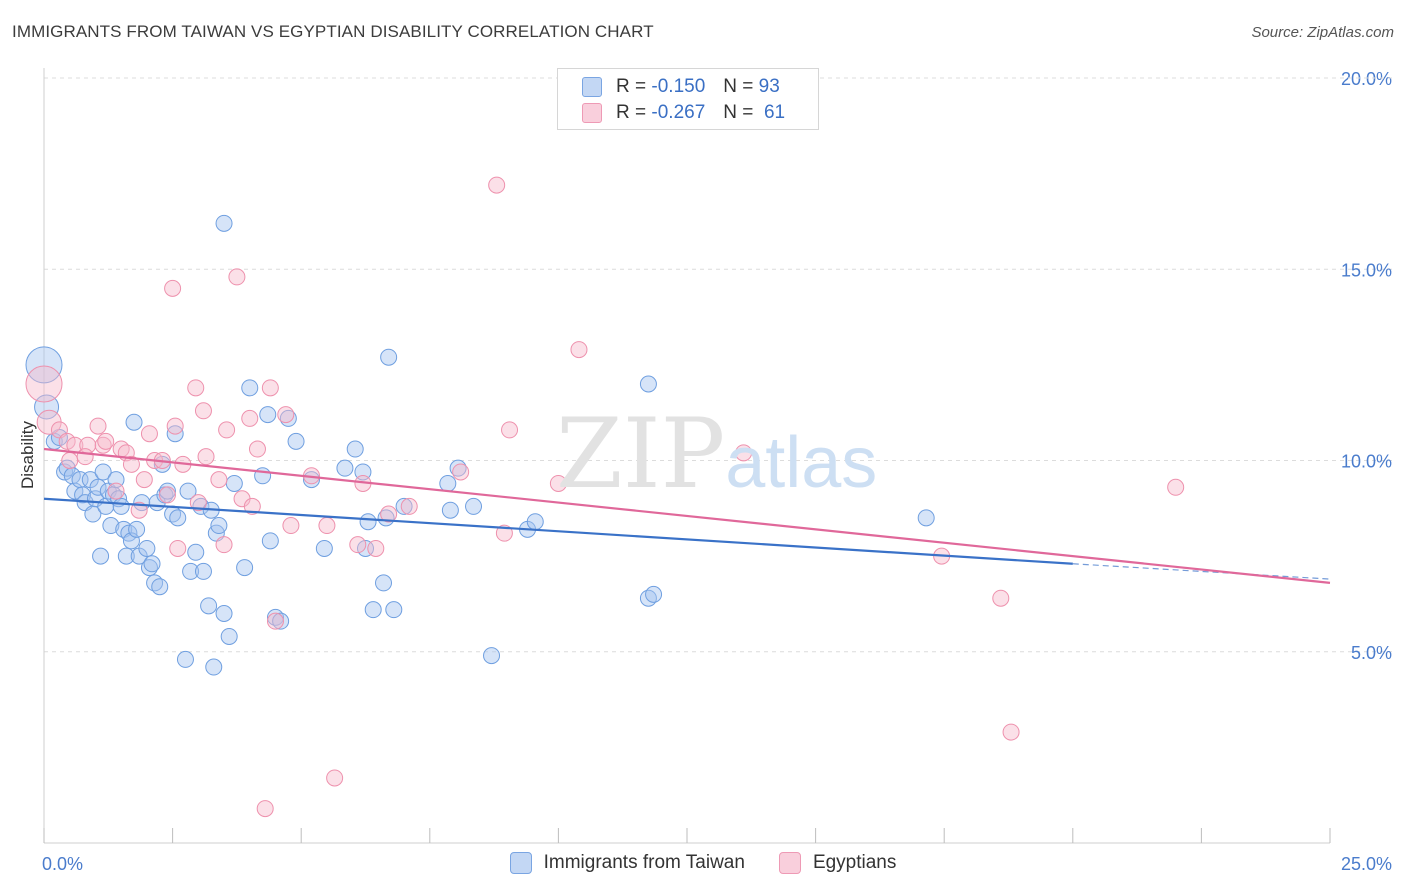  I want to click on x-tick-label: 25.0%, so click(1366, 864).